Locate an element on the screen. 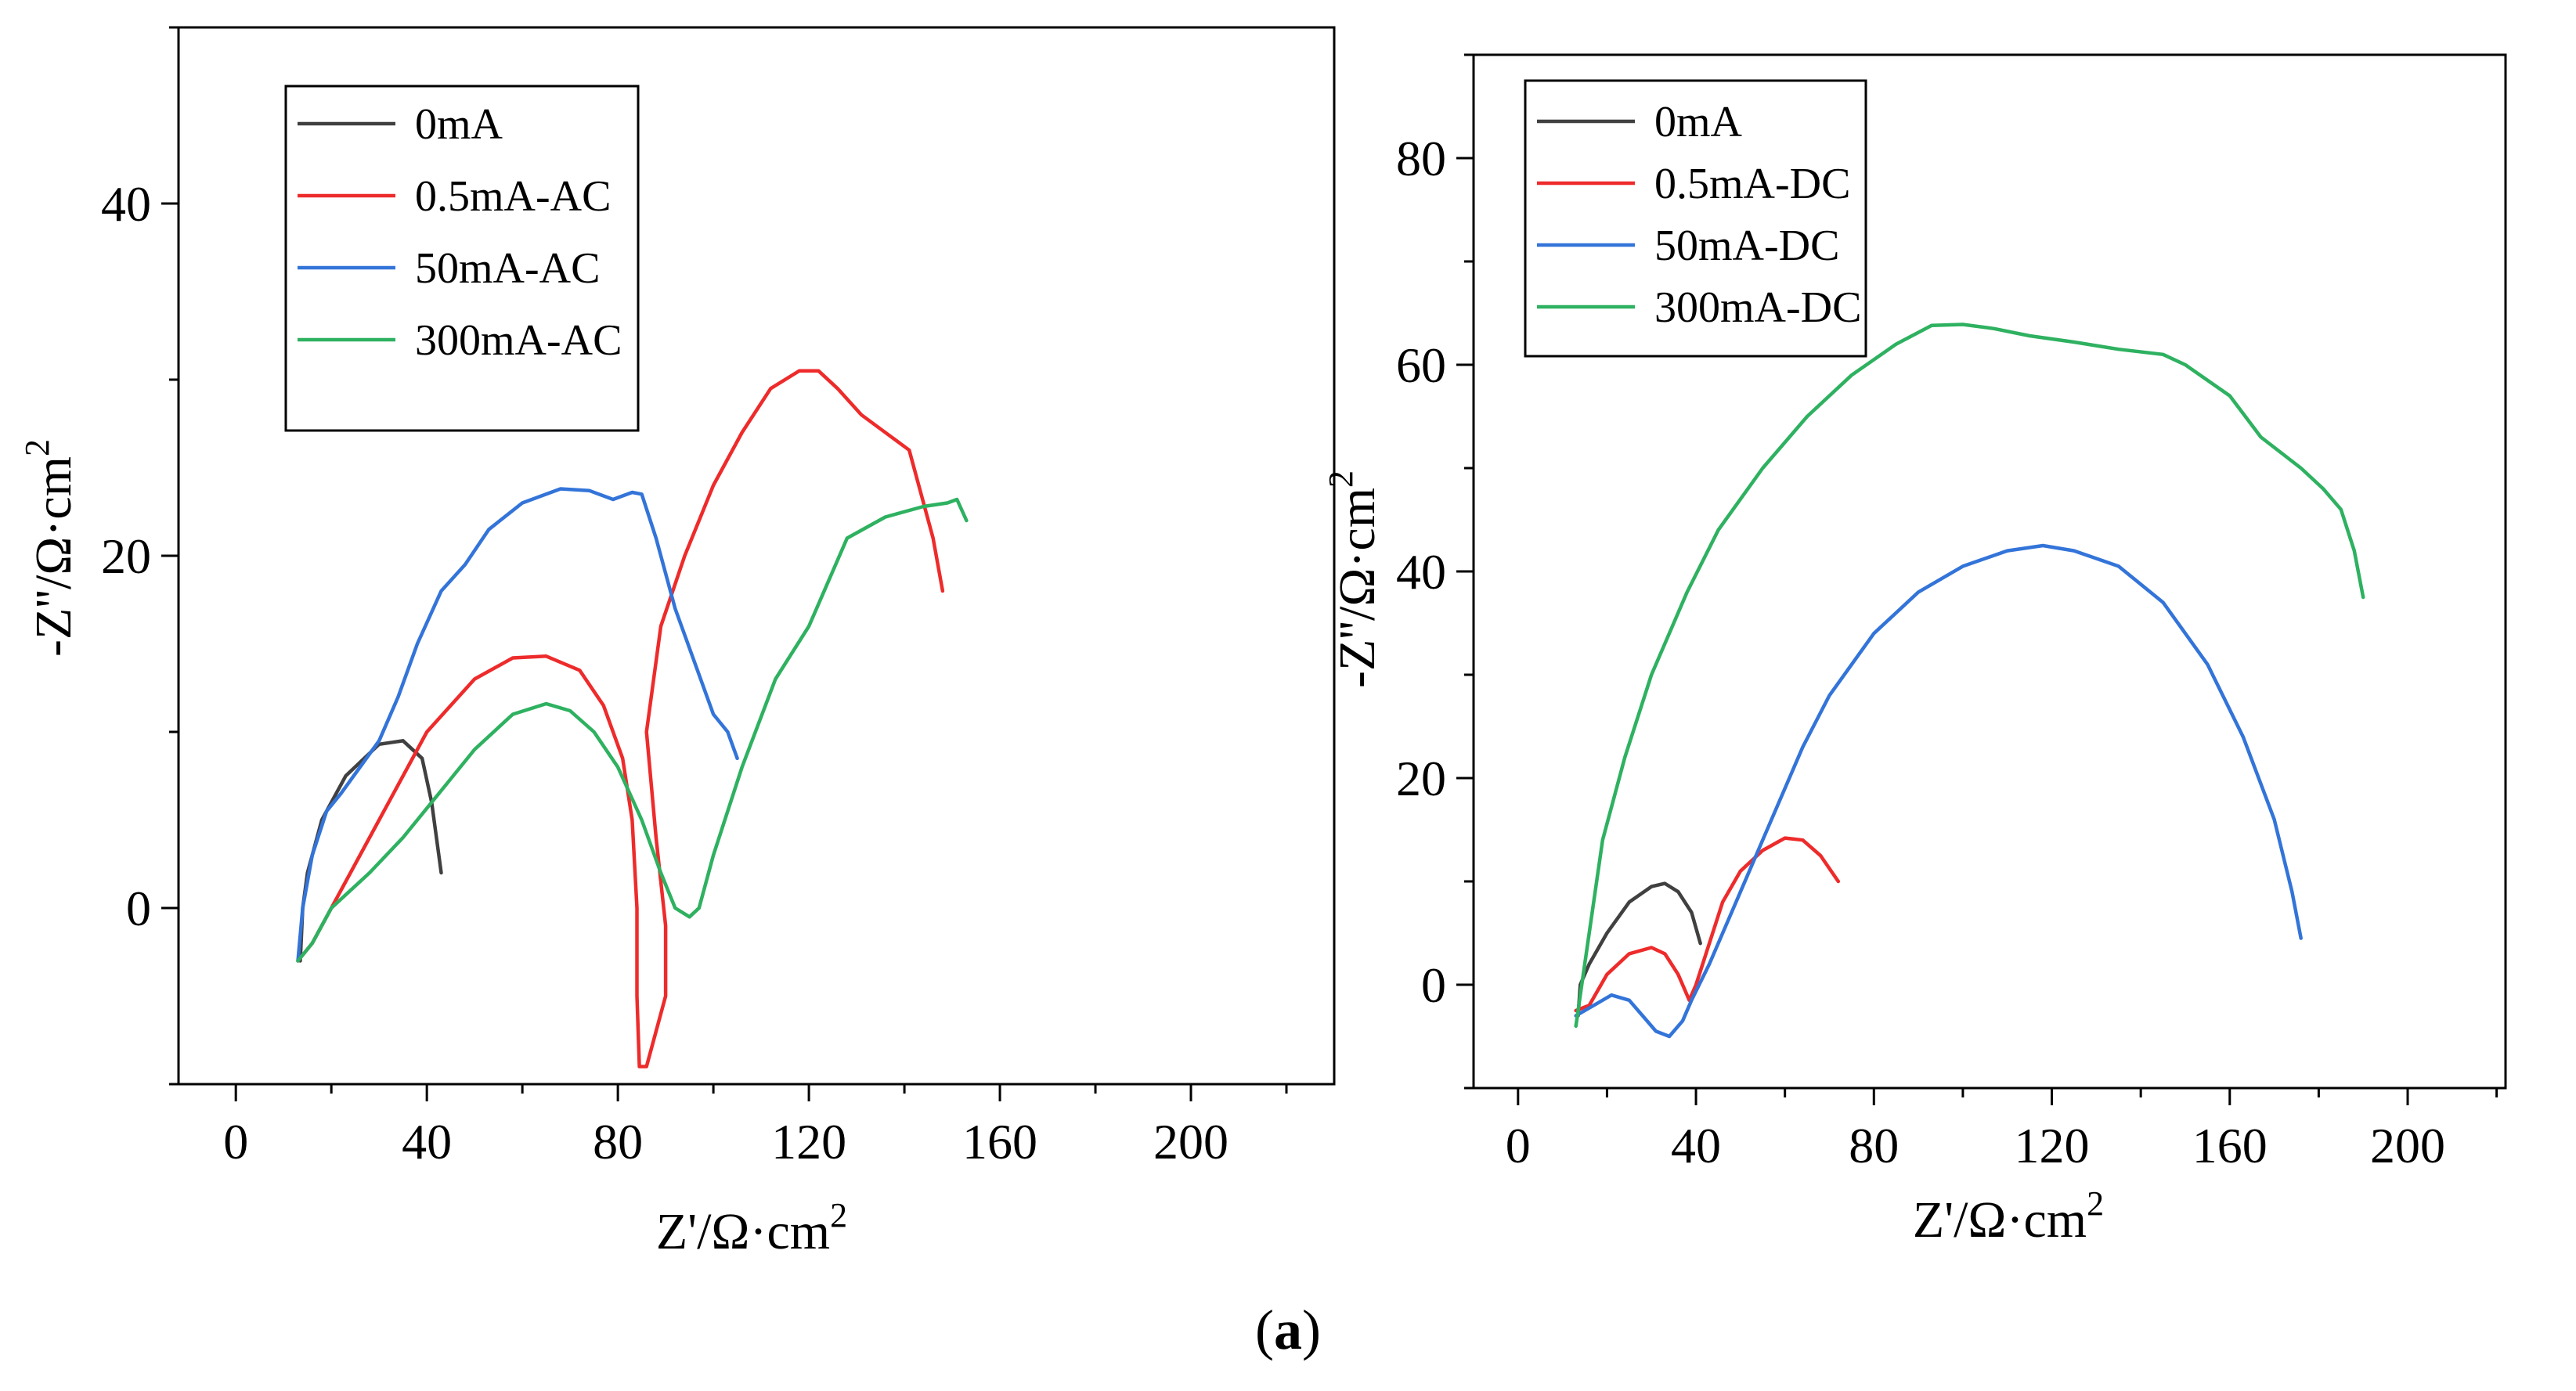 The width and height of the screenshot is (2576, 1391). legend-label-2: 50mA-AC is located at coordinates (508, 268).